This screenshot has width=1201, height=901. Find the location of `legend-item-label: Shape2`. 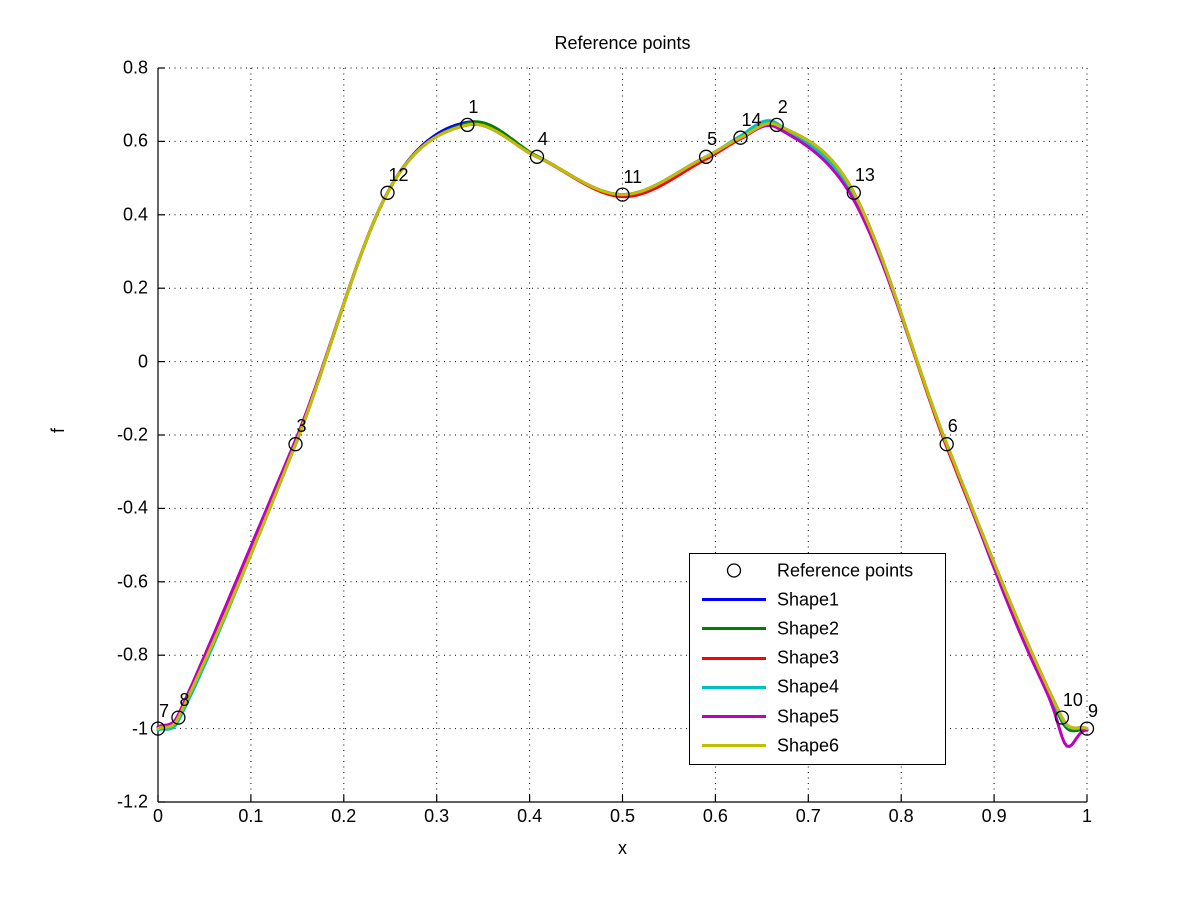

legend-item-label: Shape2 is located at coordinates (808, 628).